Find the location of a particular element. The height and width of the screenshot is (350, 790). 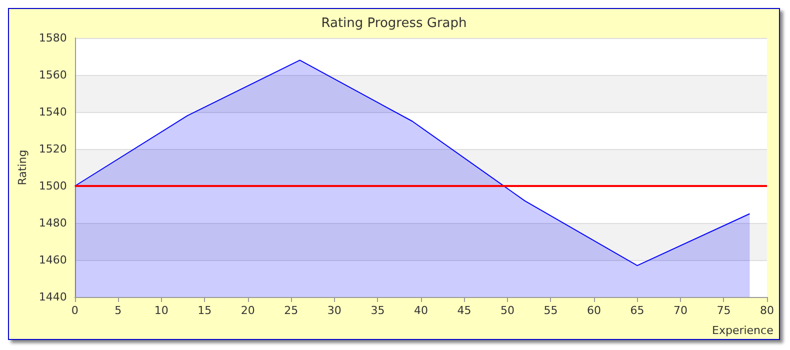

y-tick-label: 1560 is located at coordinates (52, 75).